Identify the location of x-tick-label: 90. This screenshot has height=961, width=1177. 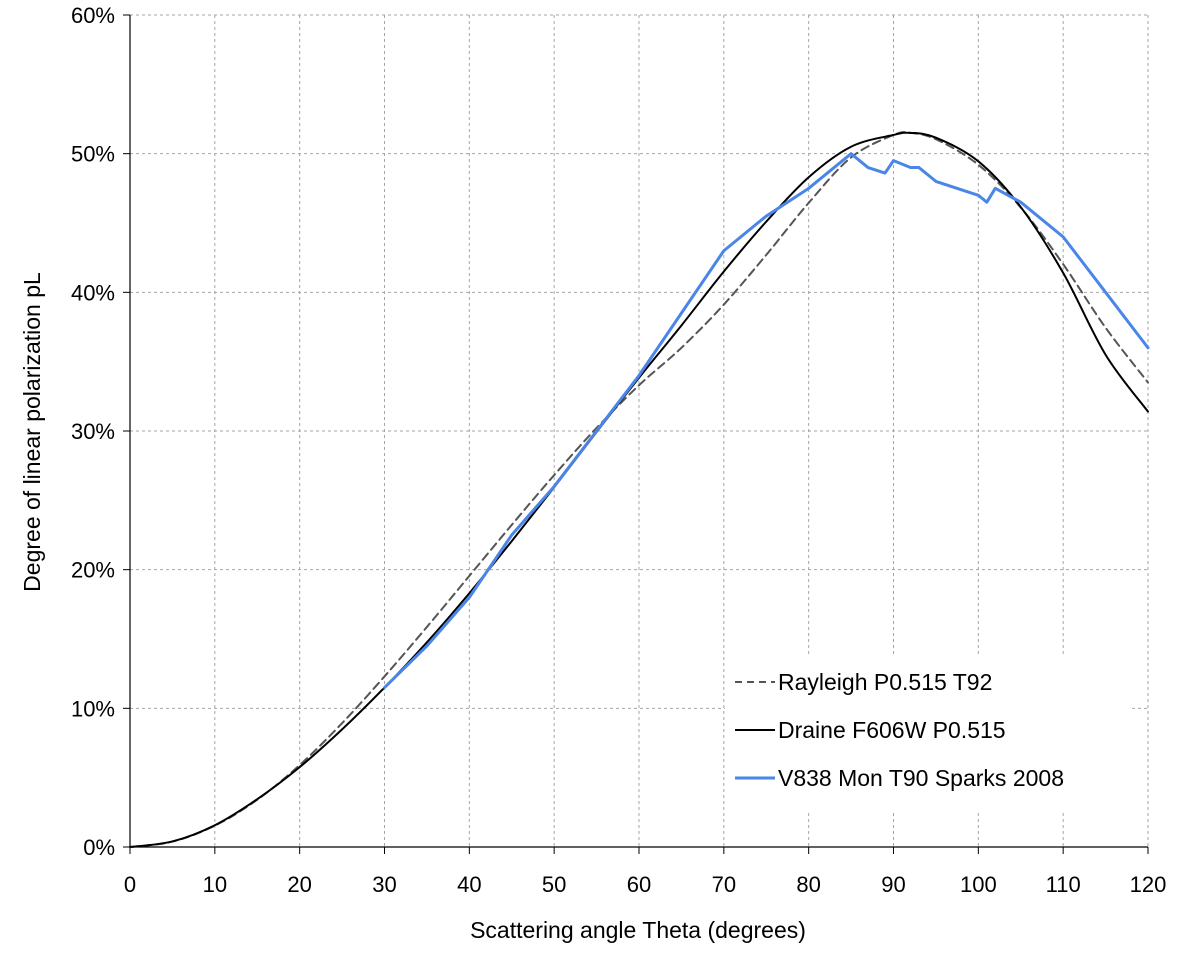
(893, 884).